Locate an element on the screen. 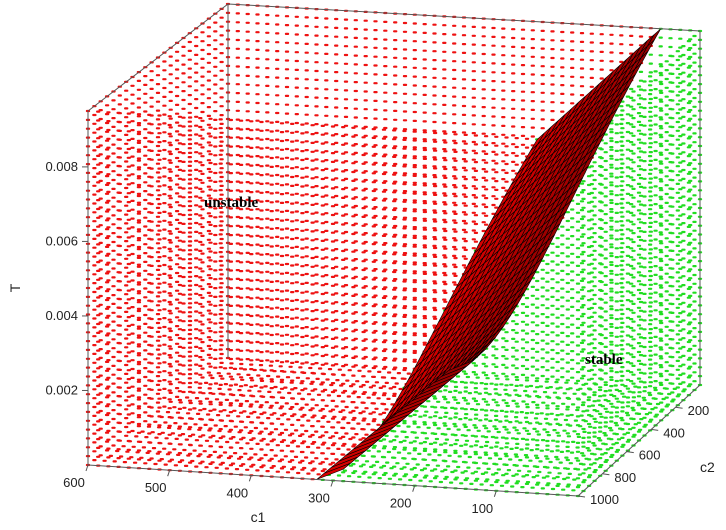  c2-tick-label: 200 is located at coordinates (699, 410).